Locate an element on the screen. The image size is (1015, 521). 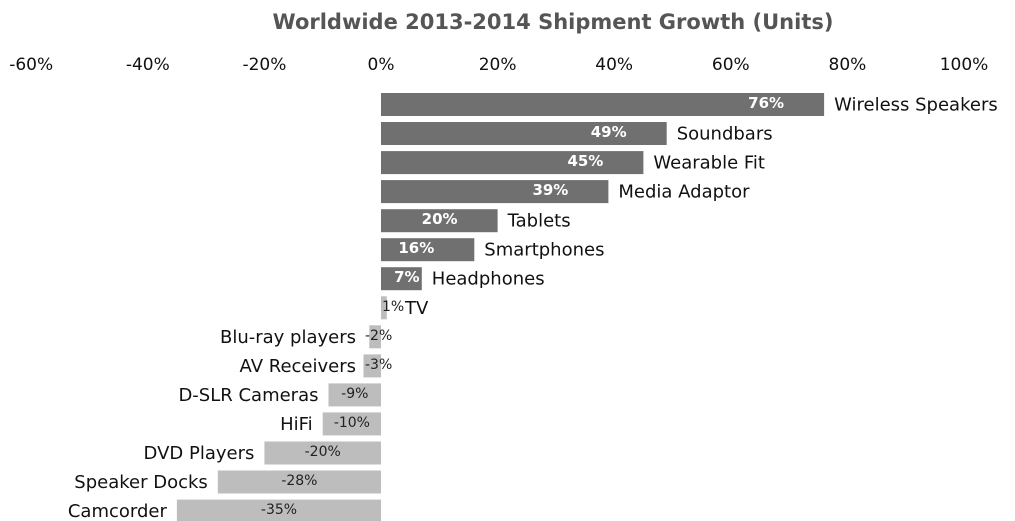
category-label: TV is located at coordinates (416, 308).